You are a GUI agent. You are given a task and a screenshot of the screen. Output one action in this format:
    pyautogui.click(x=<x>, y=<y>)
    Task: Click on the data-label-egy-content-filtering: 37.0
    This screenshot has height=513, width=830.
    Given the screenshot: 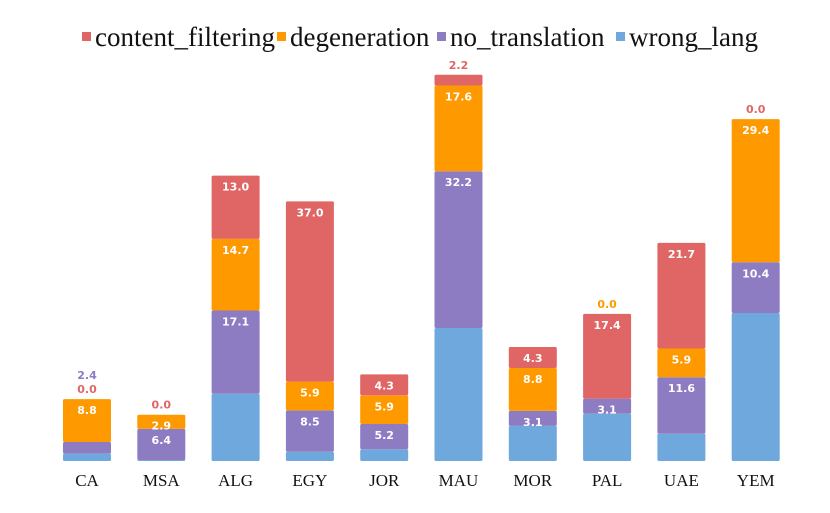 What is the action you would take?
    pyautogui.click(x=309, y=212)
    